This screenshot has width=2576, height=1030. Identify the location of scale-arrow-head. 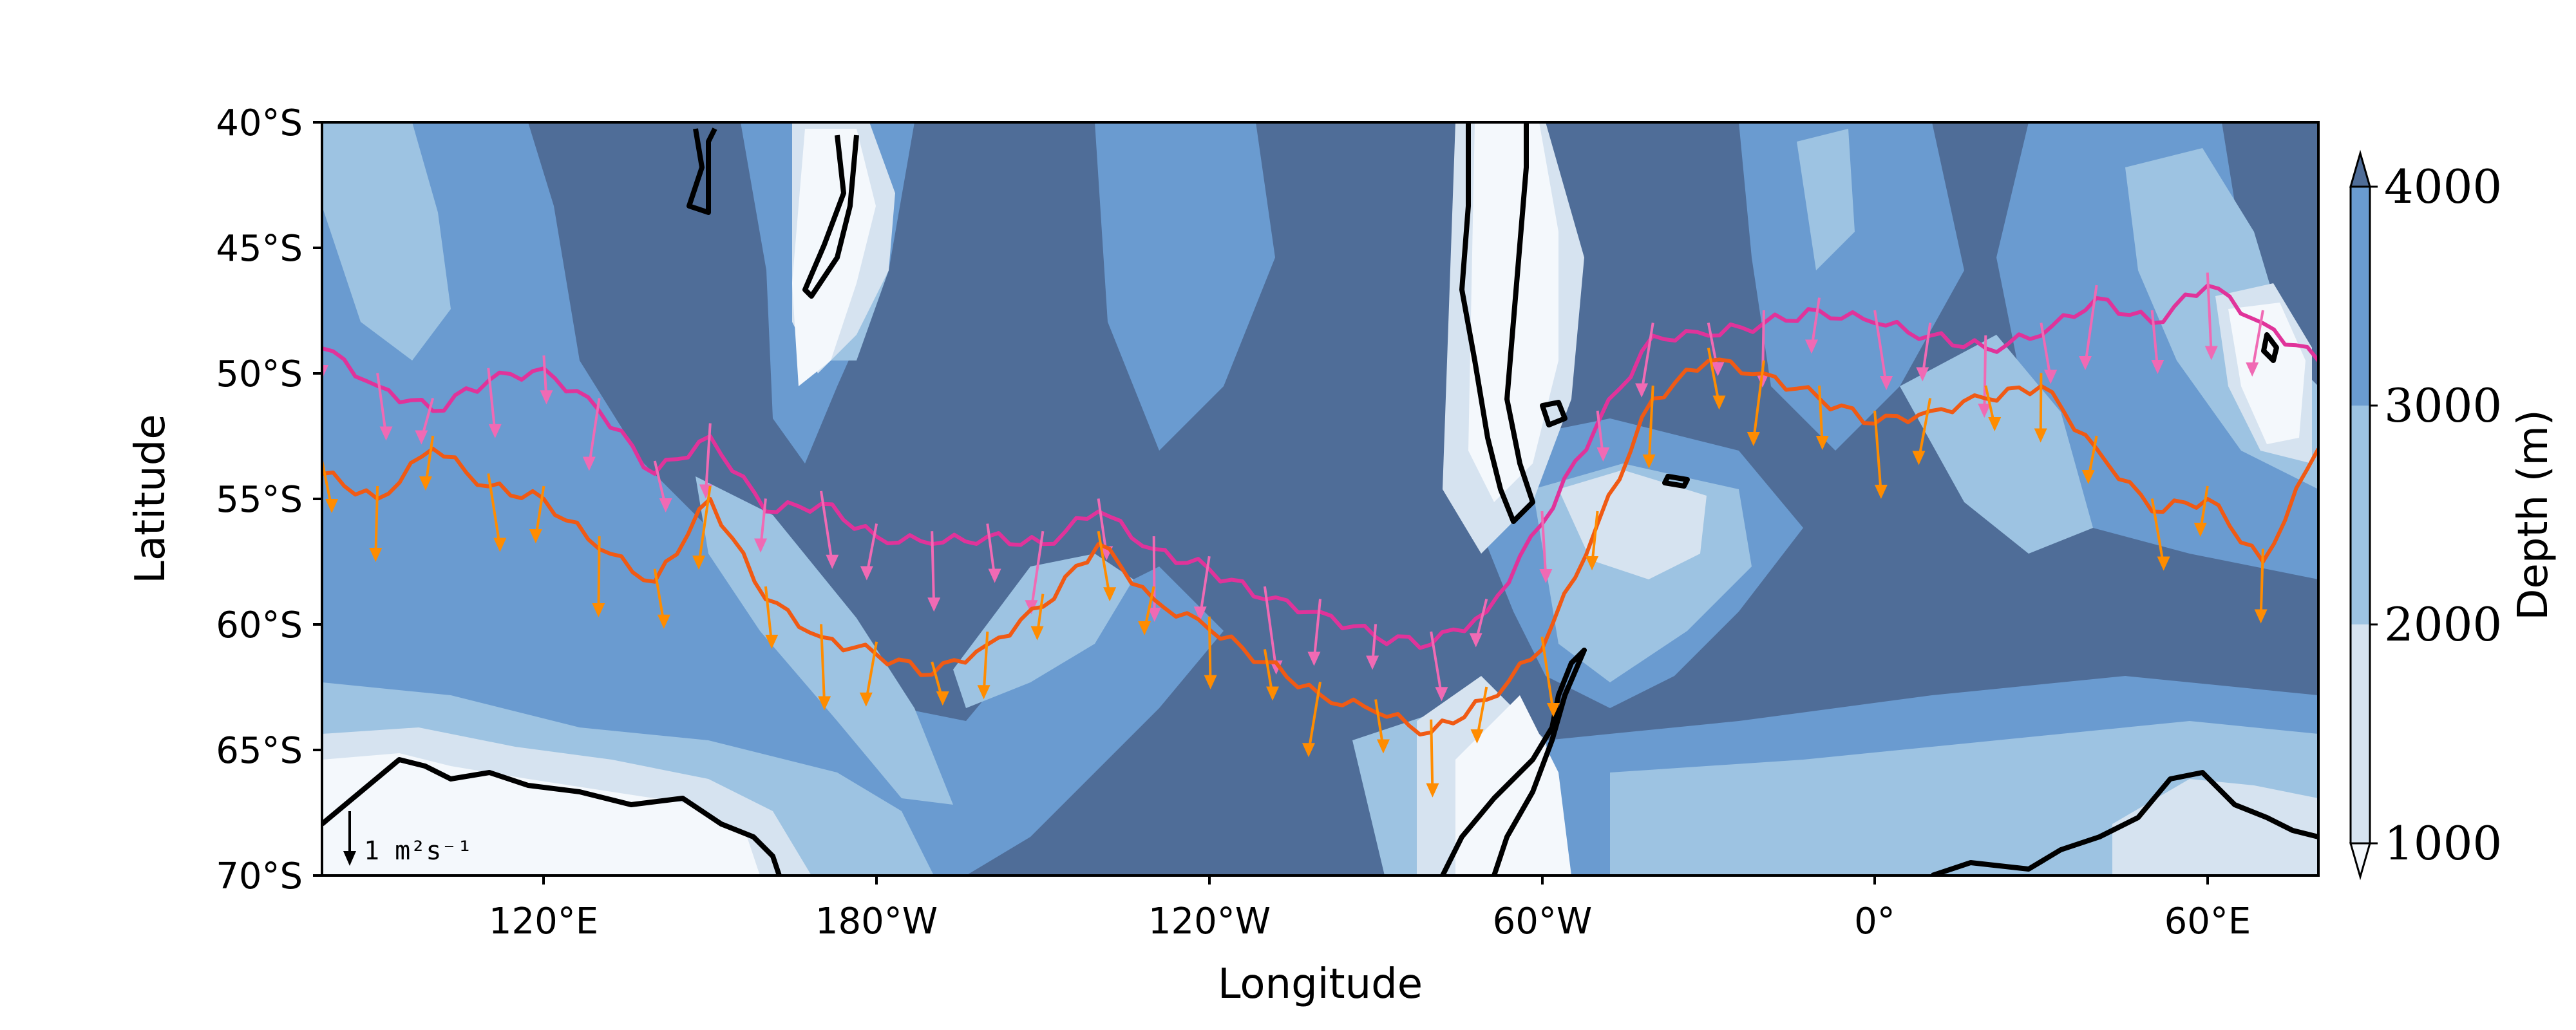
(350, 858).